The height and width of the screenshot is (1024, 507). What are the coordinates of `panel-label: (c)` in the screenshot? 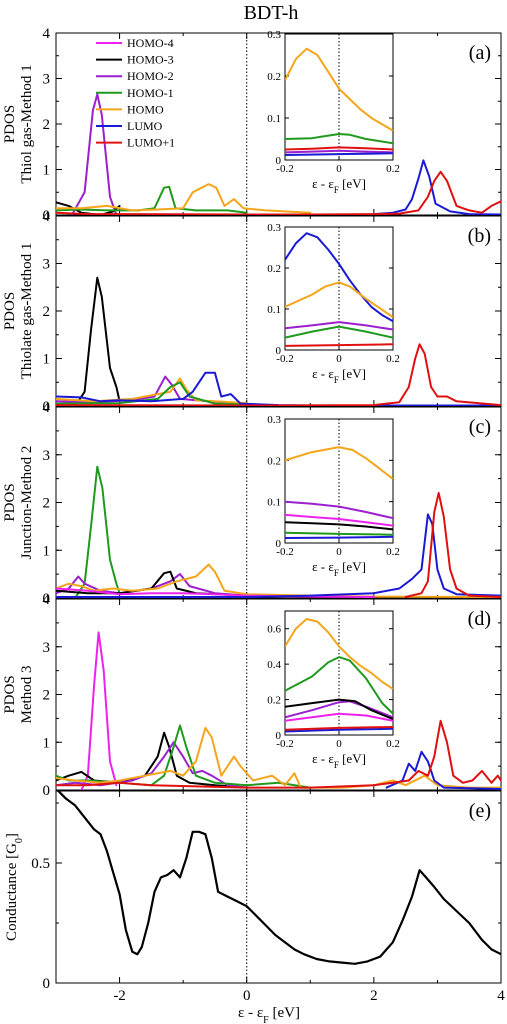 It's located at (480, 427).